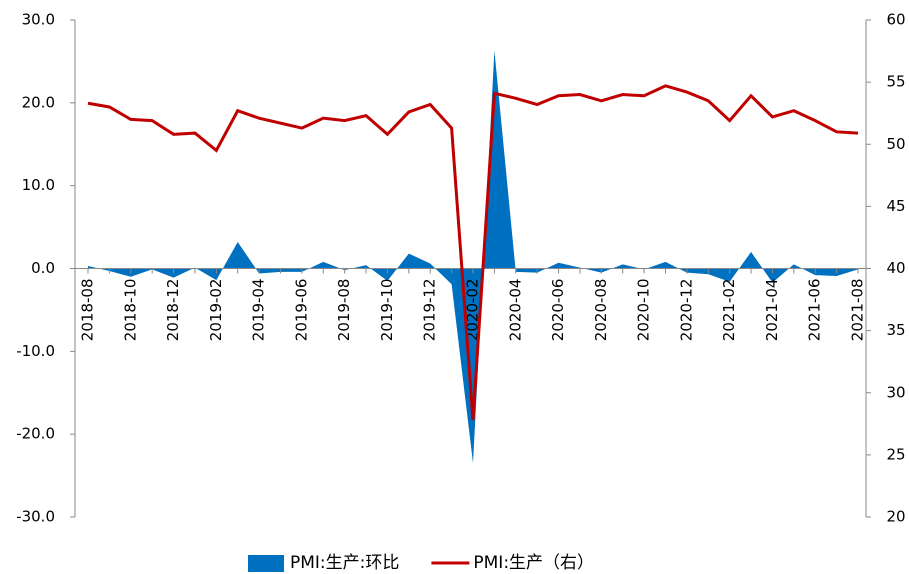 This screenshot has width=909, height=574. What do you see at coordinates (895, 268) in the screenshot?
I see `y2-tick-label: 40` at bounding box center [895, 268].